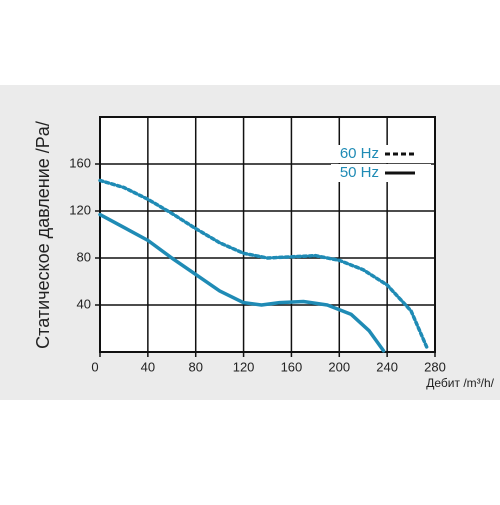 The image size is (500, 505). What do you see at coordinates (43, 235) in the screenshot?
I see `y-axis-label: Статическое давление /Pa/` at bounding box center [43, 235].